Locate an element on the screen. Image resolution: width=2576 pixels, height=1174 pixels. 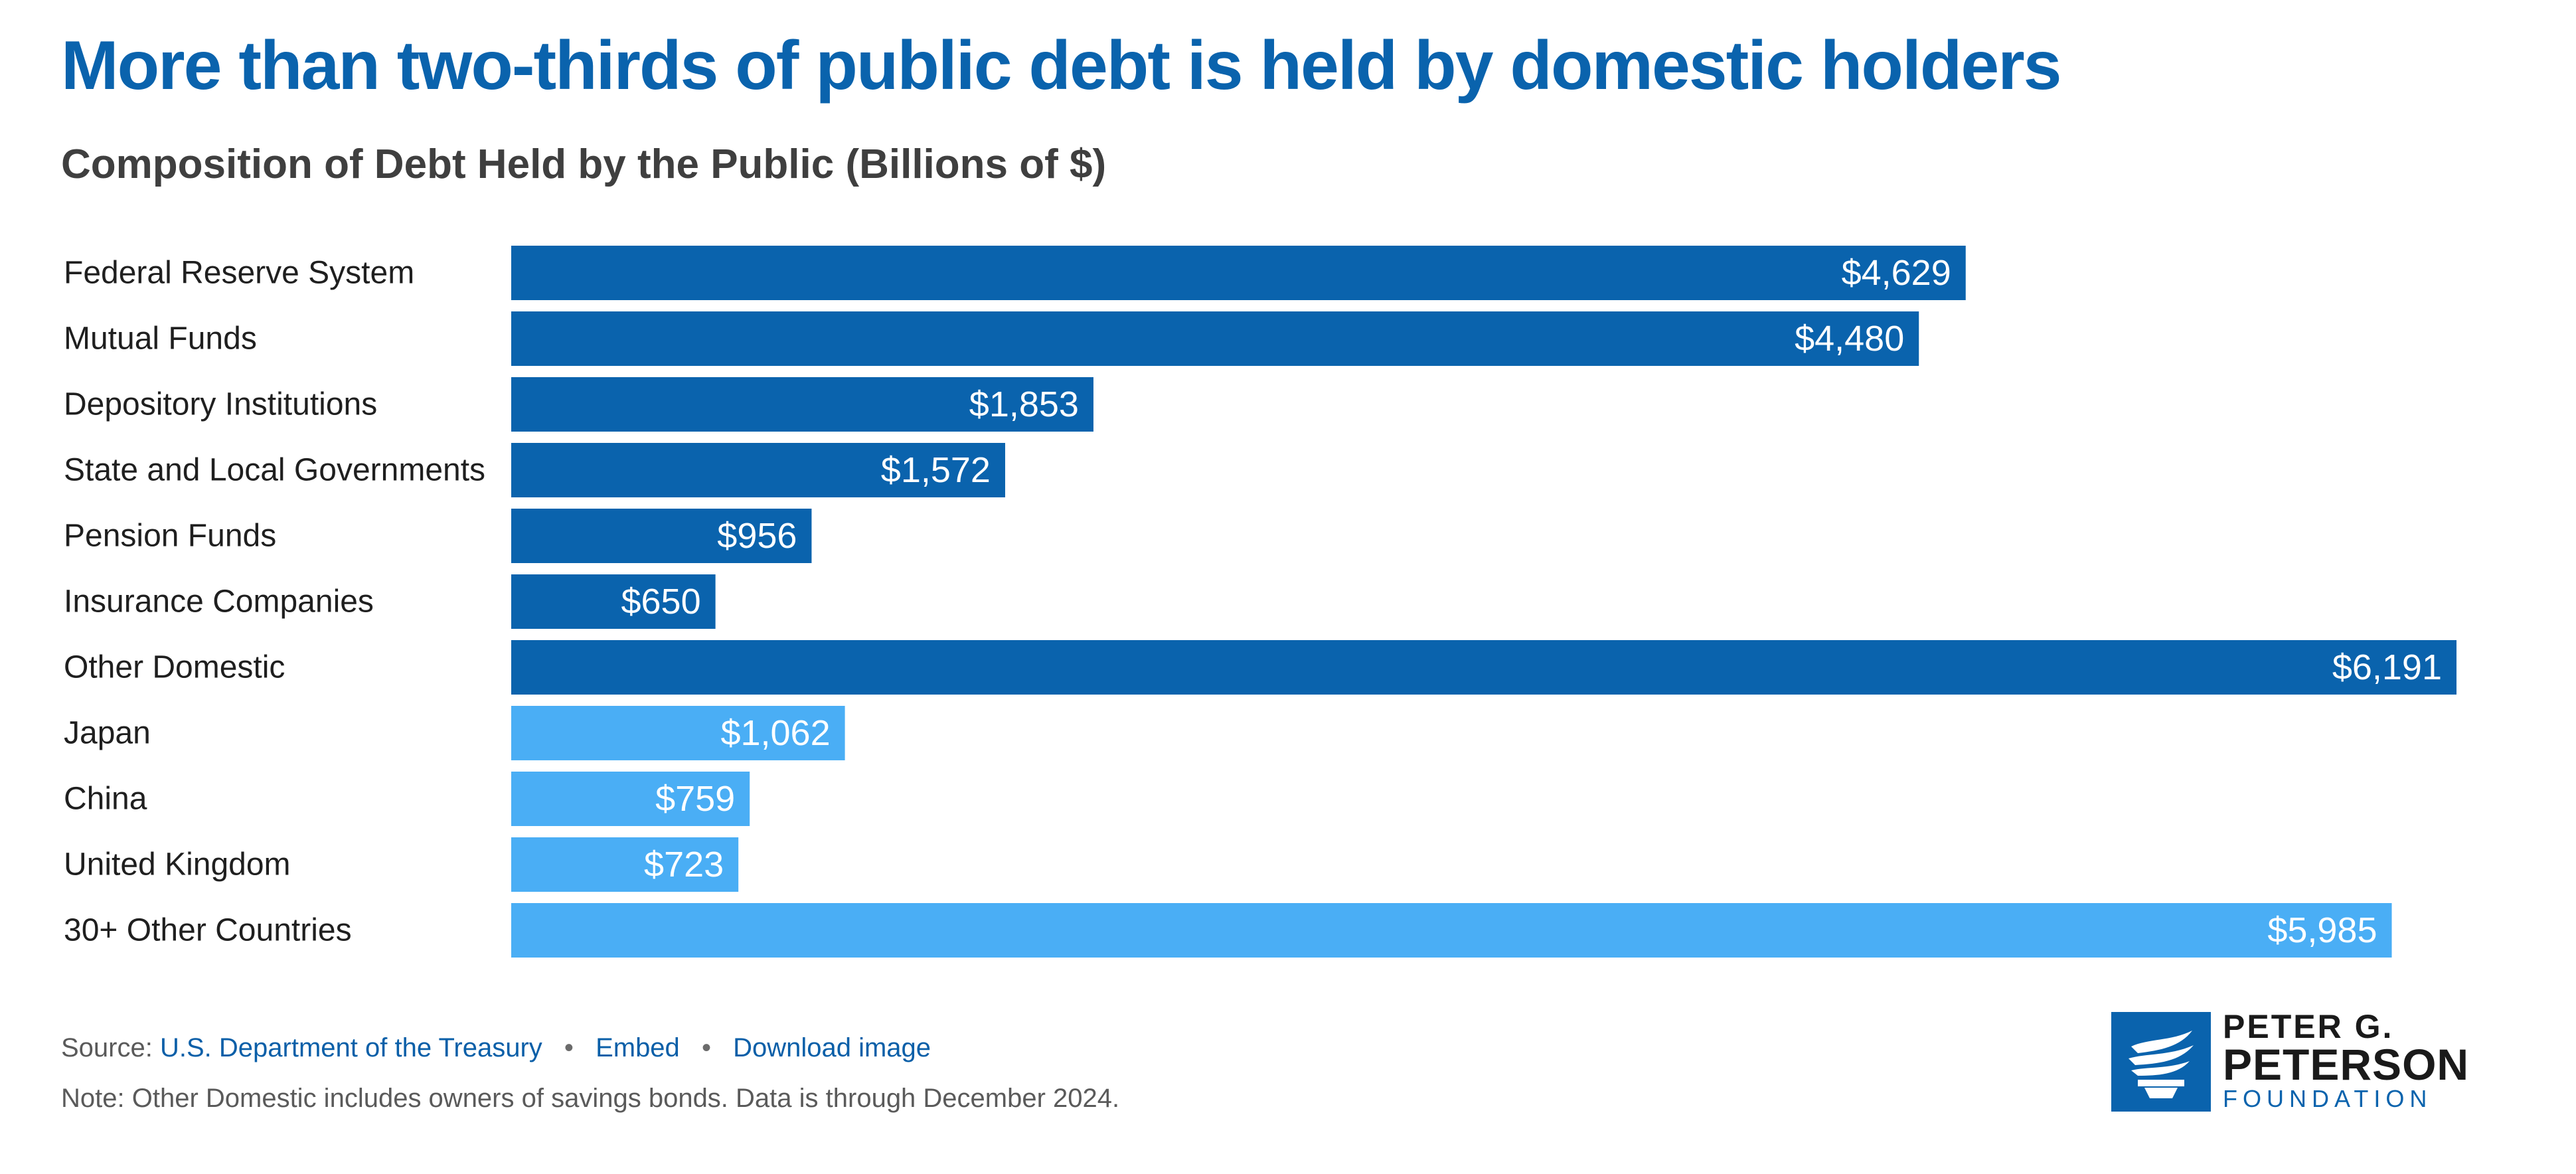
category-label: Other Domestic is located at coordinates (174, 667).